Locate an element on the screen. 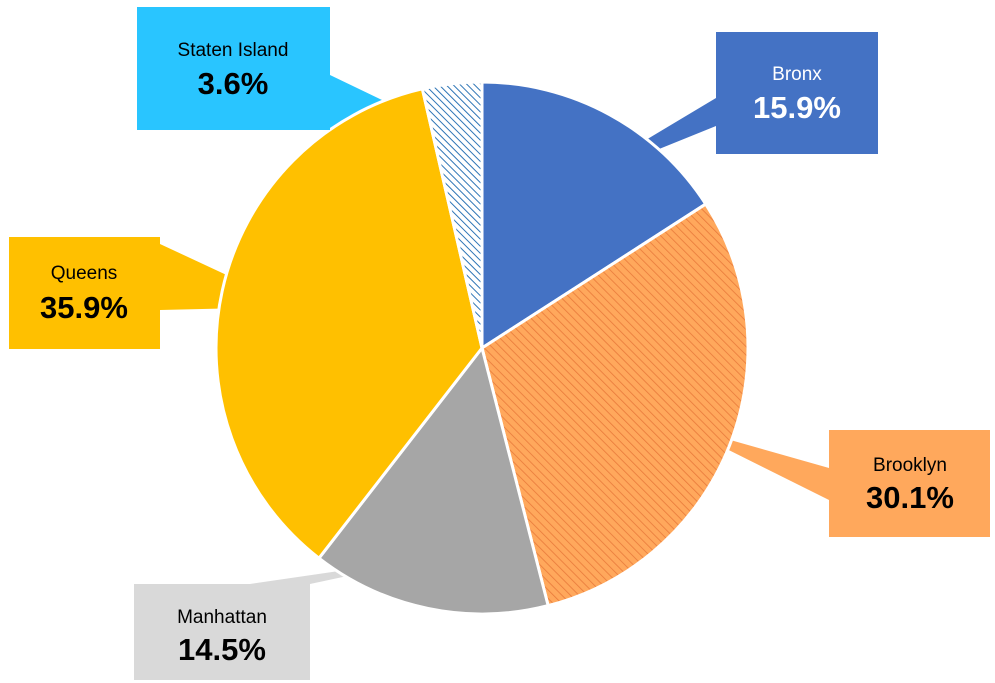  callout-box-queens is located at coordinates (84, 293).